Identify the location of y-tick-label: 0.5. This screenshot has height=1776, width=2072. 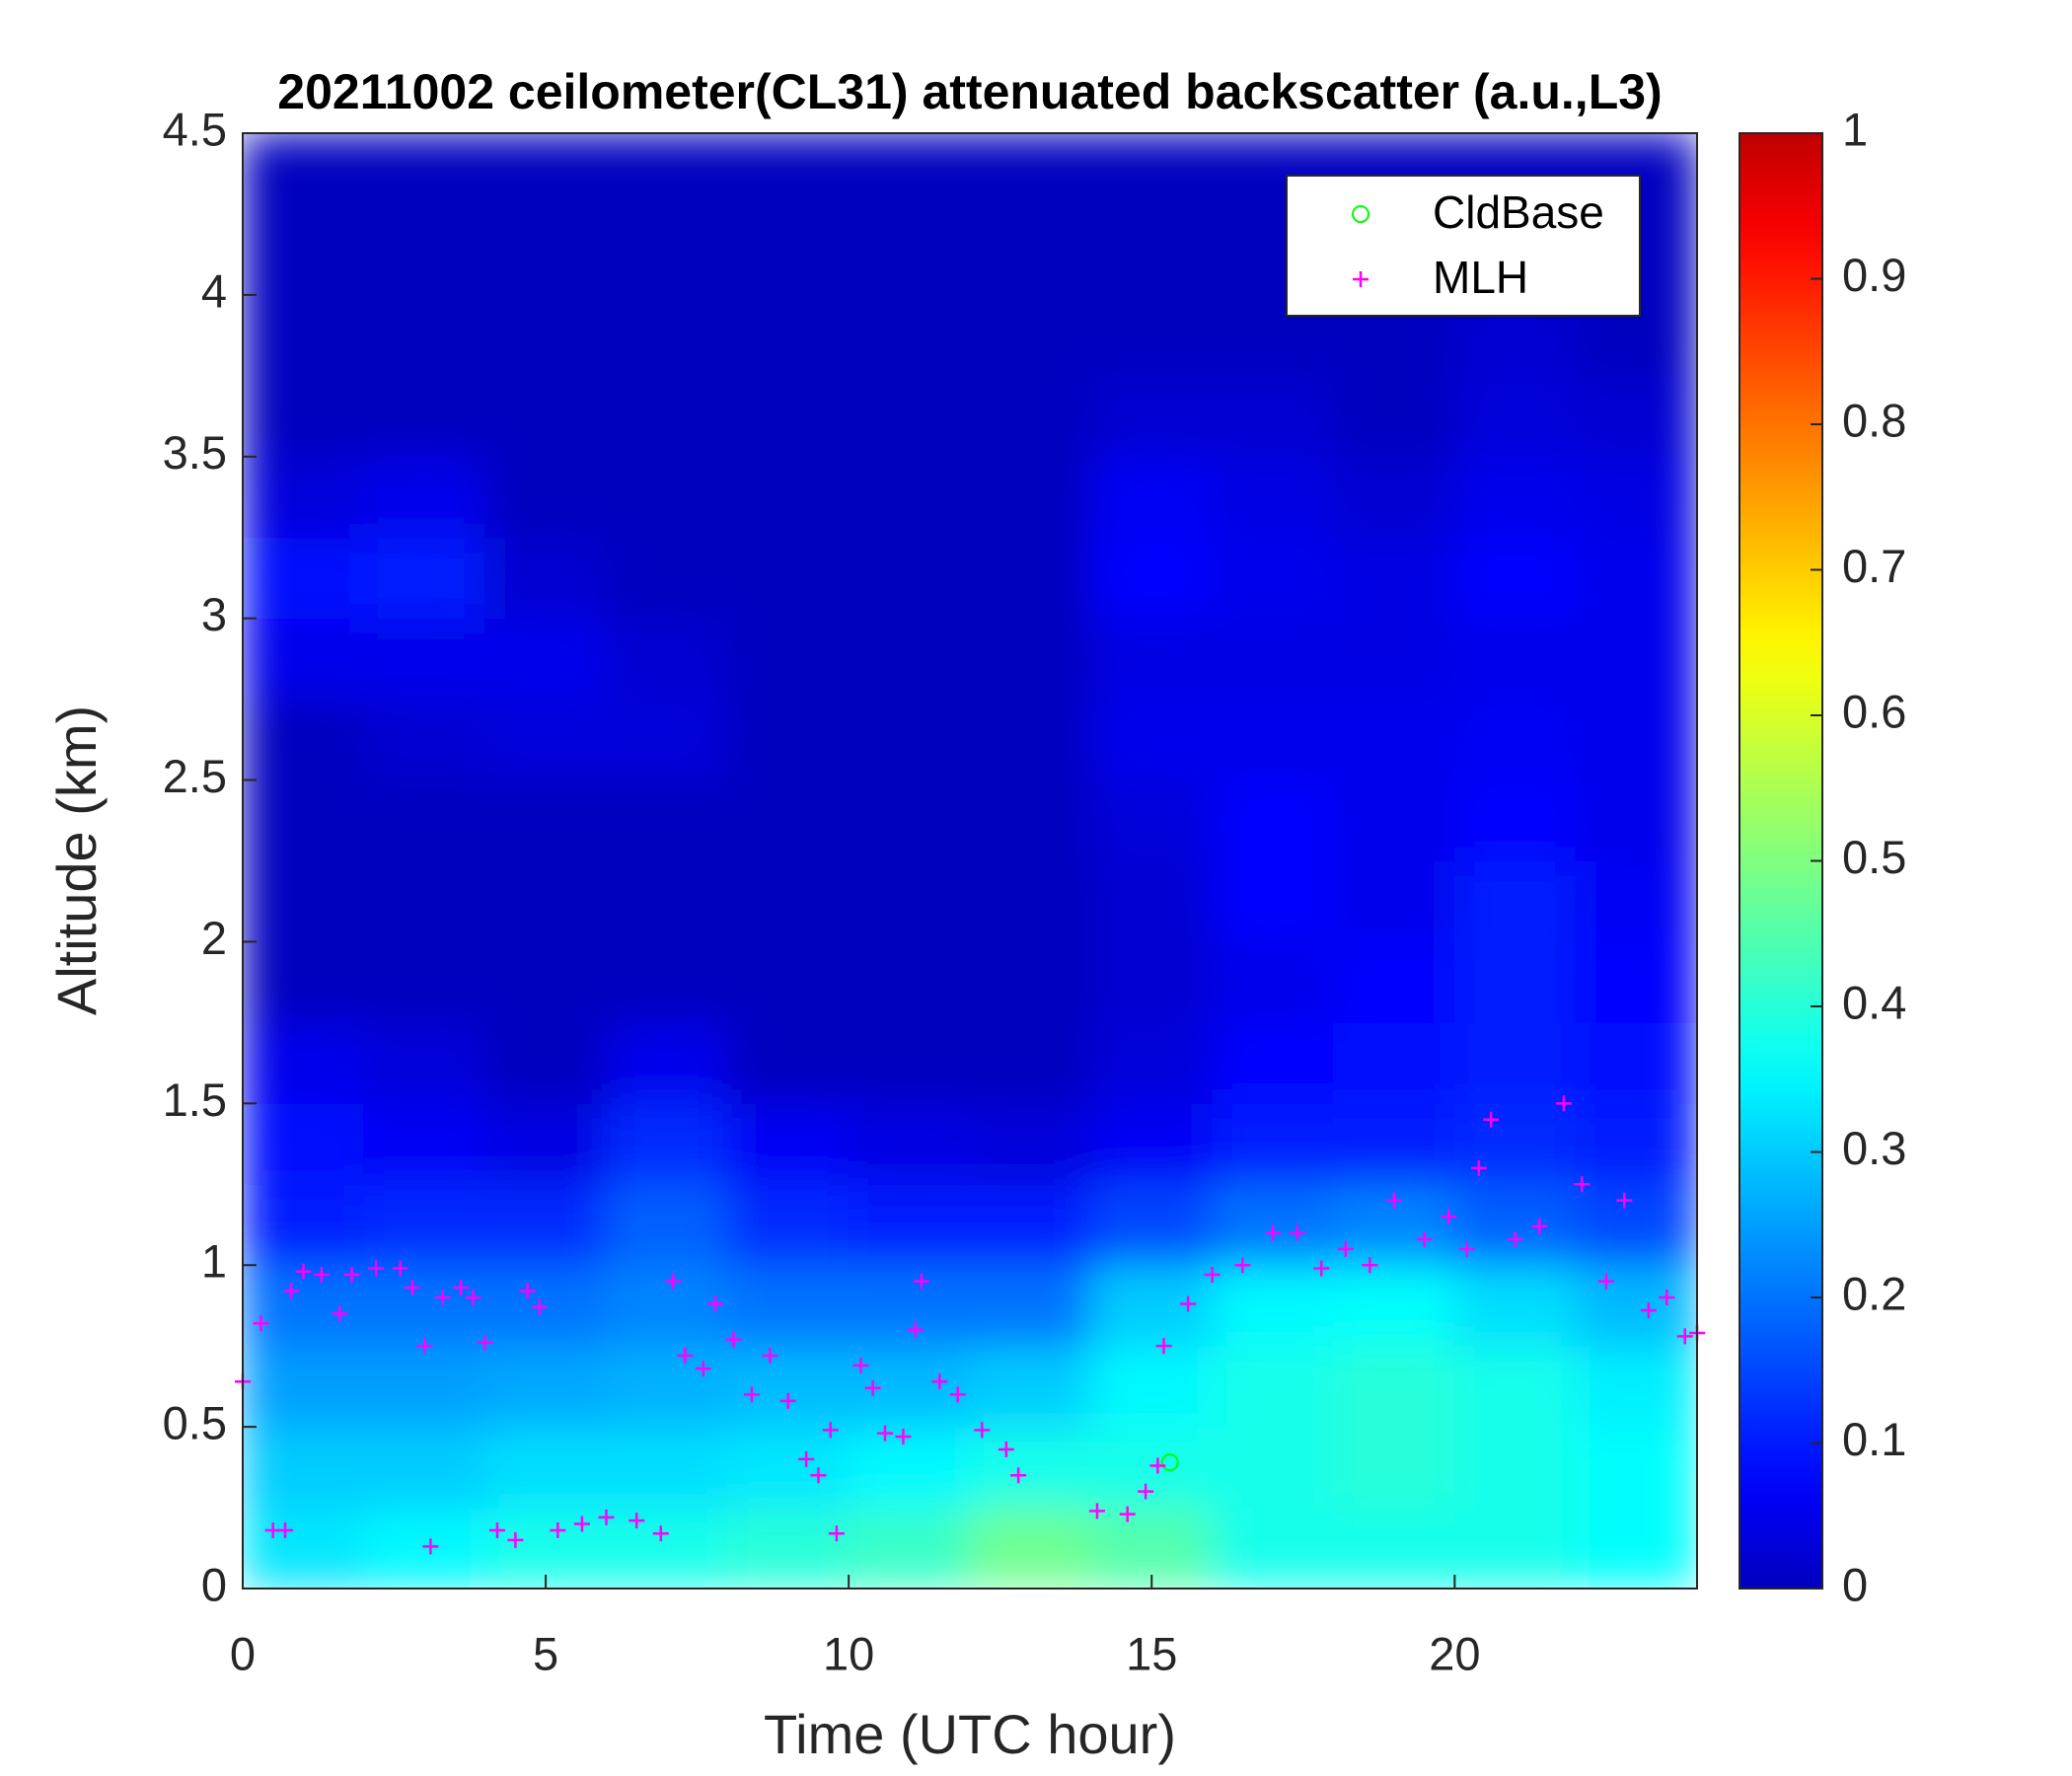
(195, 1423).